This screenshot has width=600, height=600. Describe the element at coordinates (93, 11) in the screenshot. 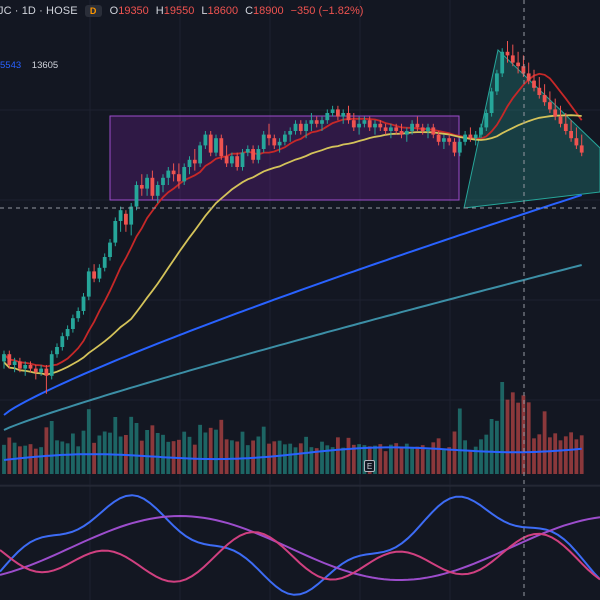

I see `interval-badge: D` at that location.